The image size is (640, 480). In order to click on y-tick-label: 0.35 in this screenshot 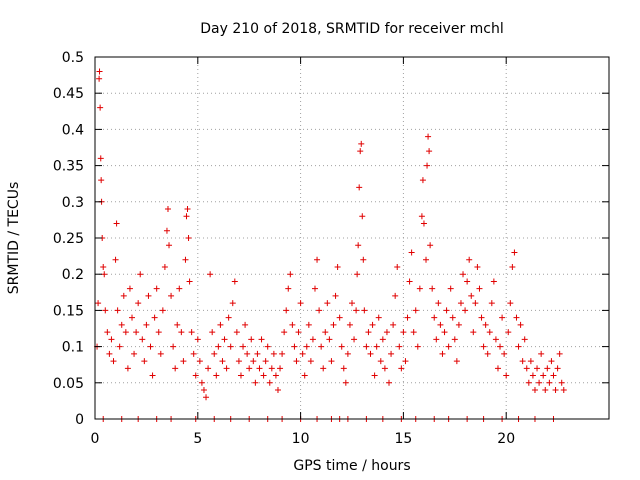, I will do `click(68, 167)`.